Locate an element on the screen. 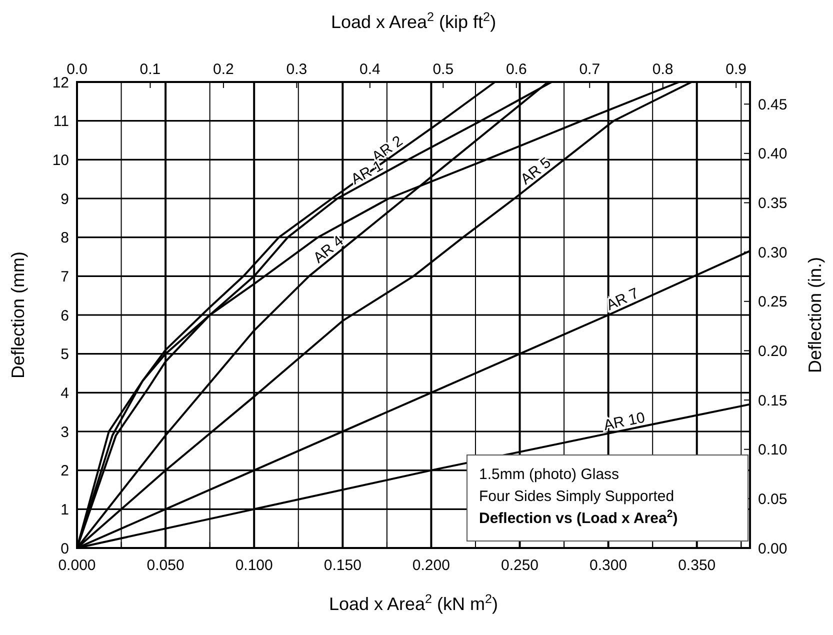 The width and height of the screenshot is (833, 635). x2-tick-label: 0.1 is located at coordinates (150, 69).